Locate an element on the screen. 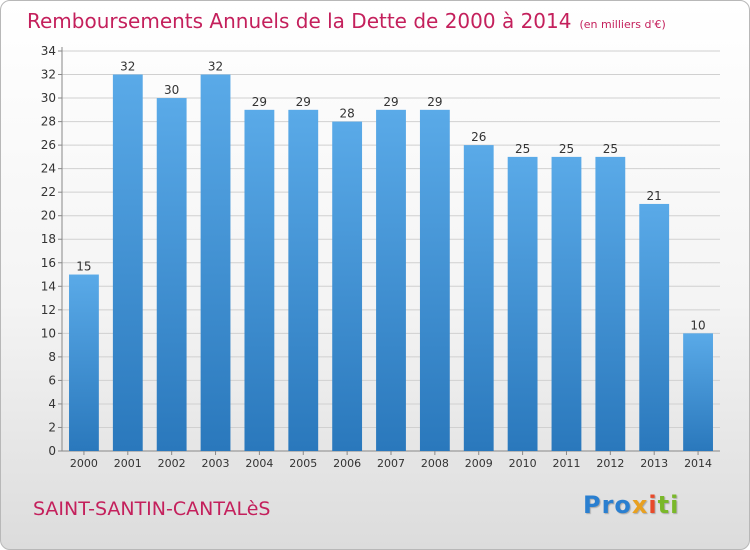 This screenshot has width=750, height=550. y-tick-label: 20 is located at coordinates (48, 216).